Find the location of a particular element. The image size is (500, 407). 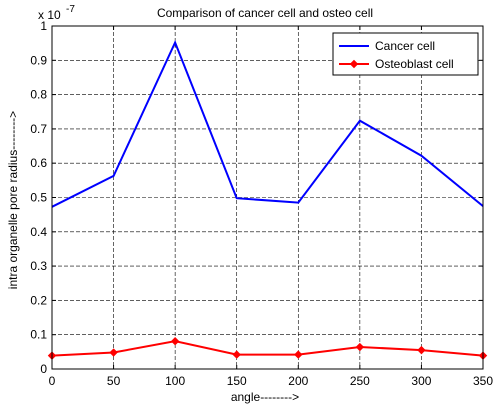

y-axis-label: intra organelle pore radius--------> is located at coordinates (13, 200).